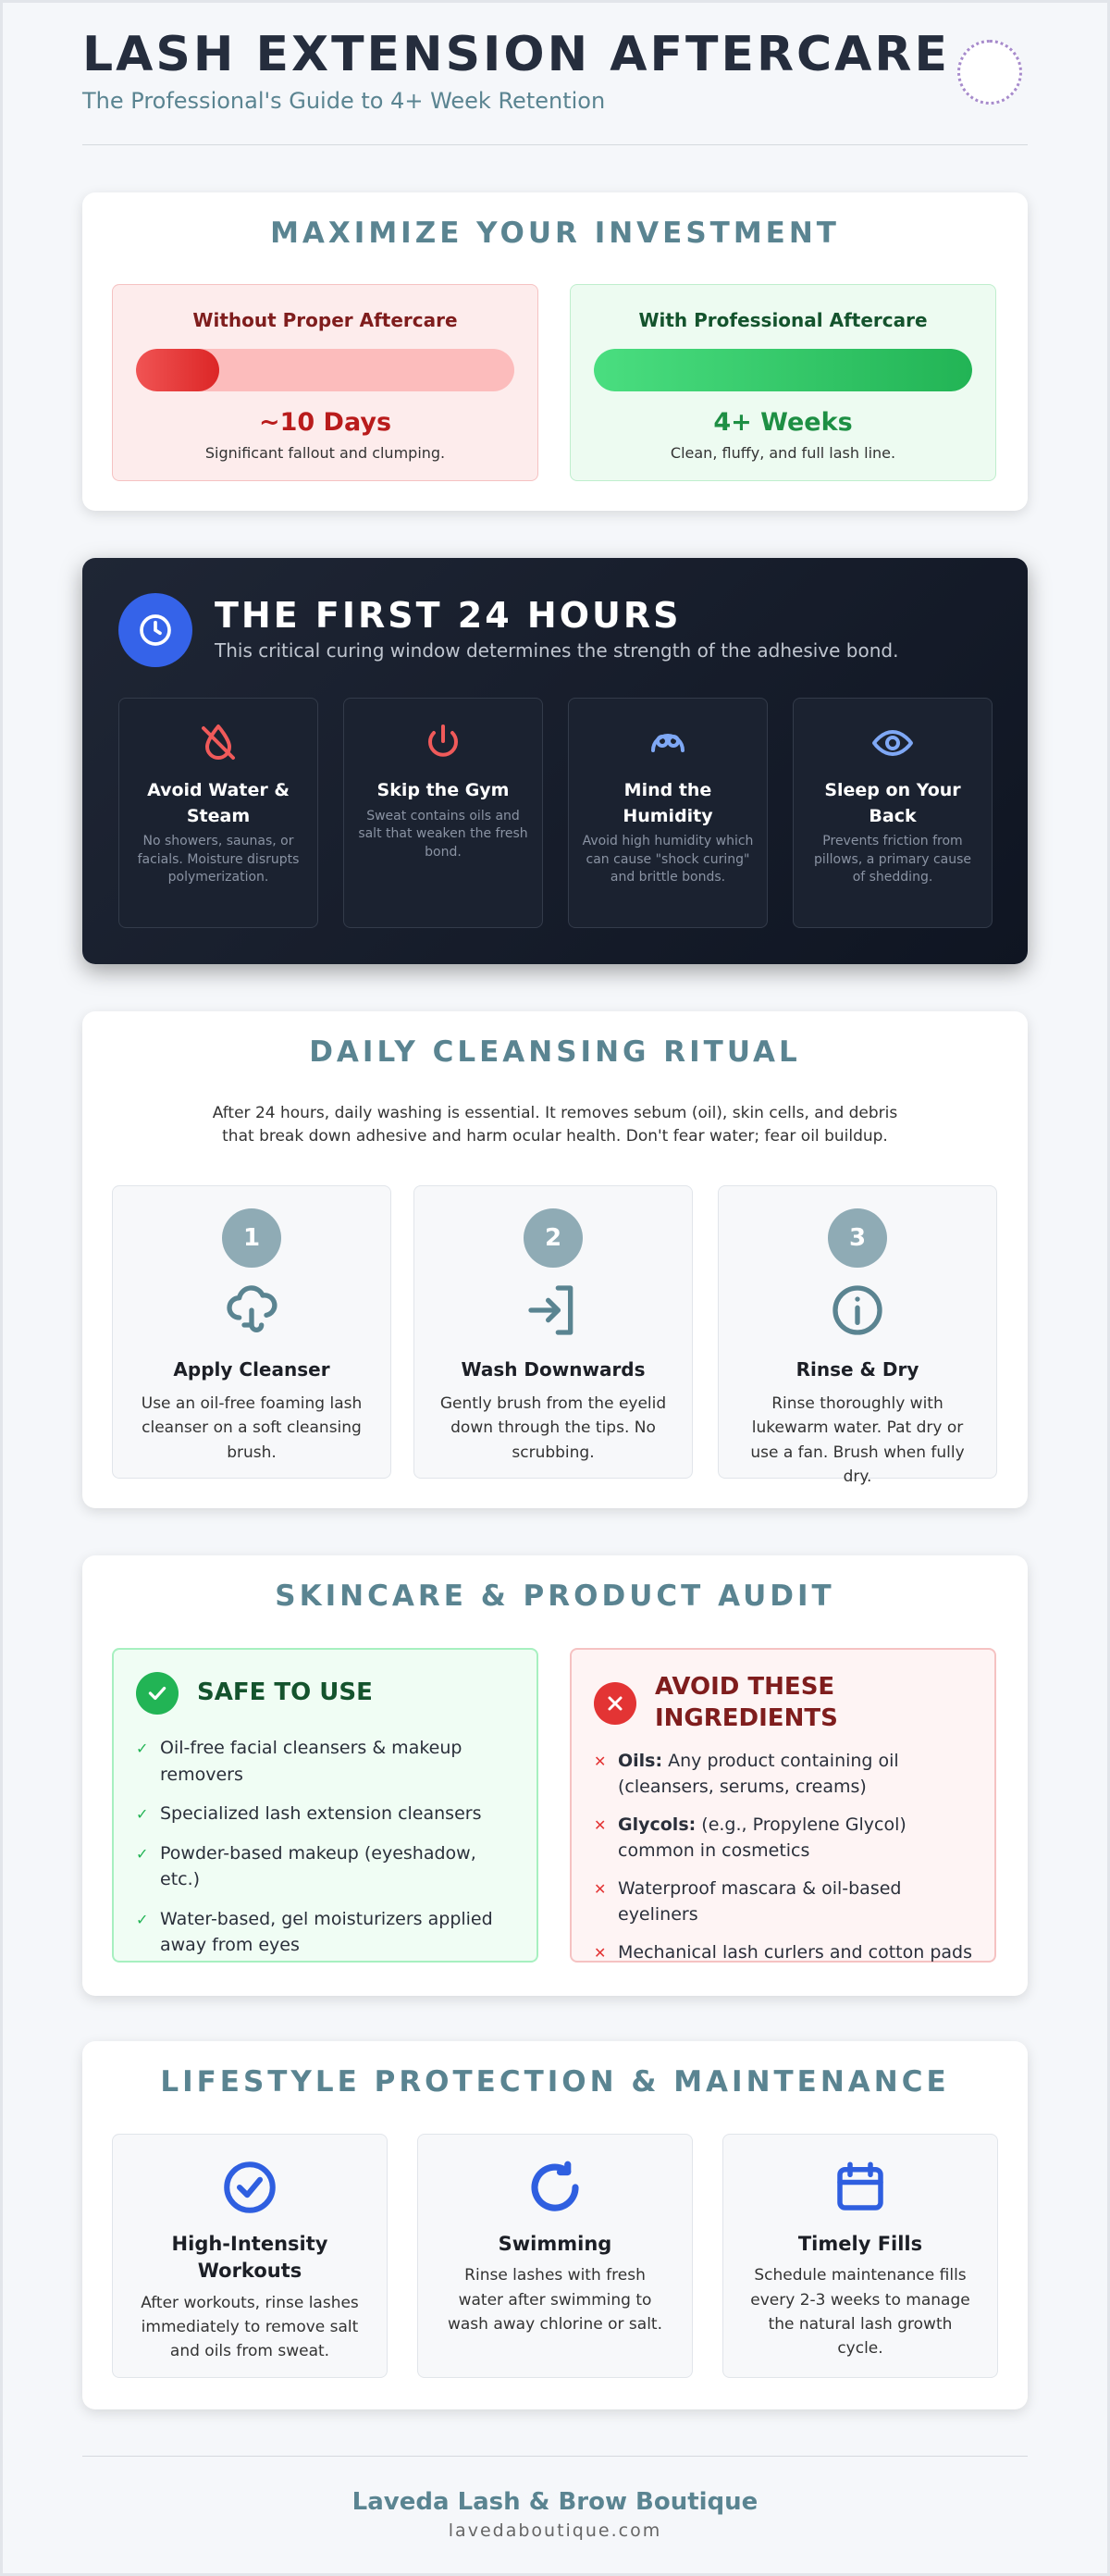 The height and width of the screenshot is (2576, 1110). I want to click on avoid-text-wrap: Waterproof mascara & oil-based eyeliners, so click(795, 1902).